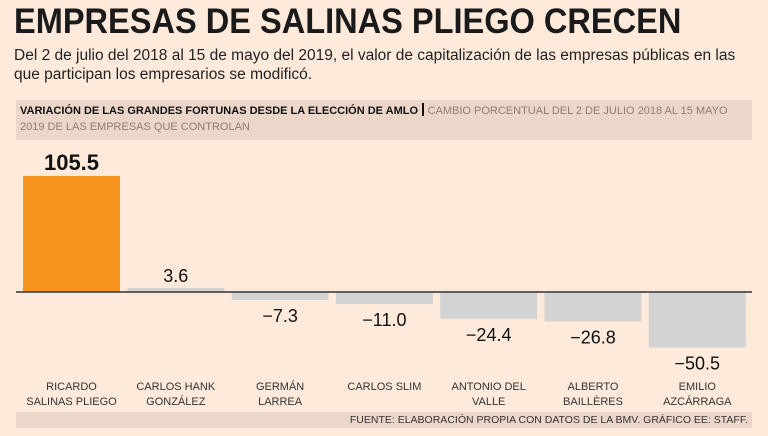 This screenshot has height=436, width=768. What do you see at coordinates (176, 387) in the screenshot?
I see `category-label: CARLOS HANK` at bounding box center [176, 387].